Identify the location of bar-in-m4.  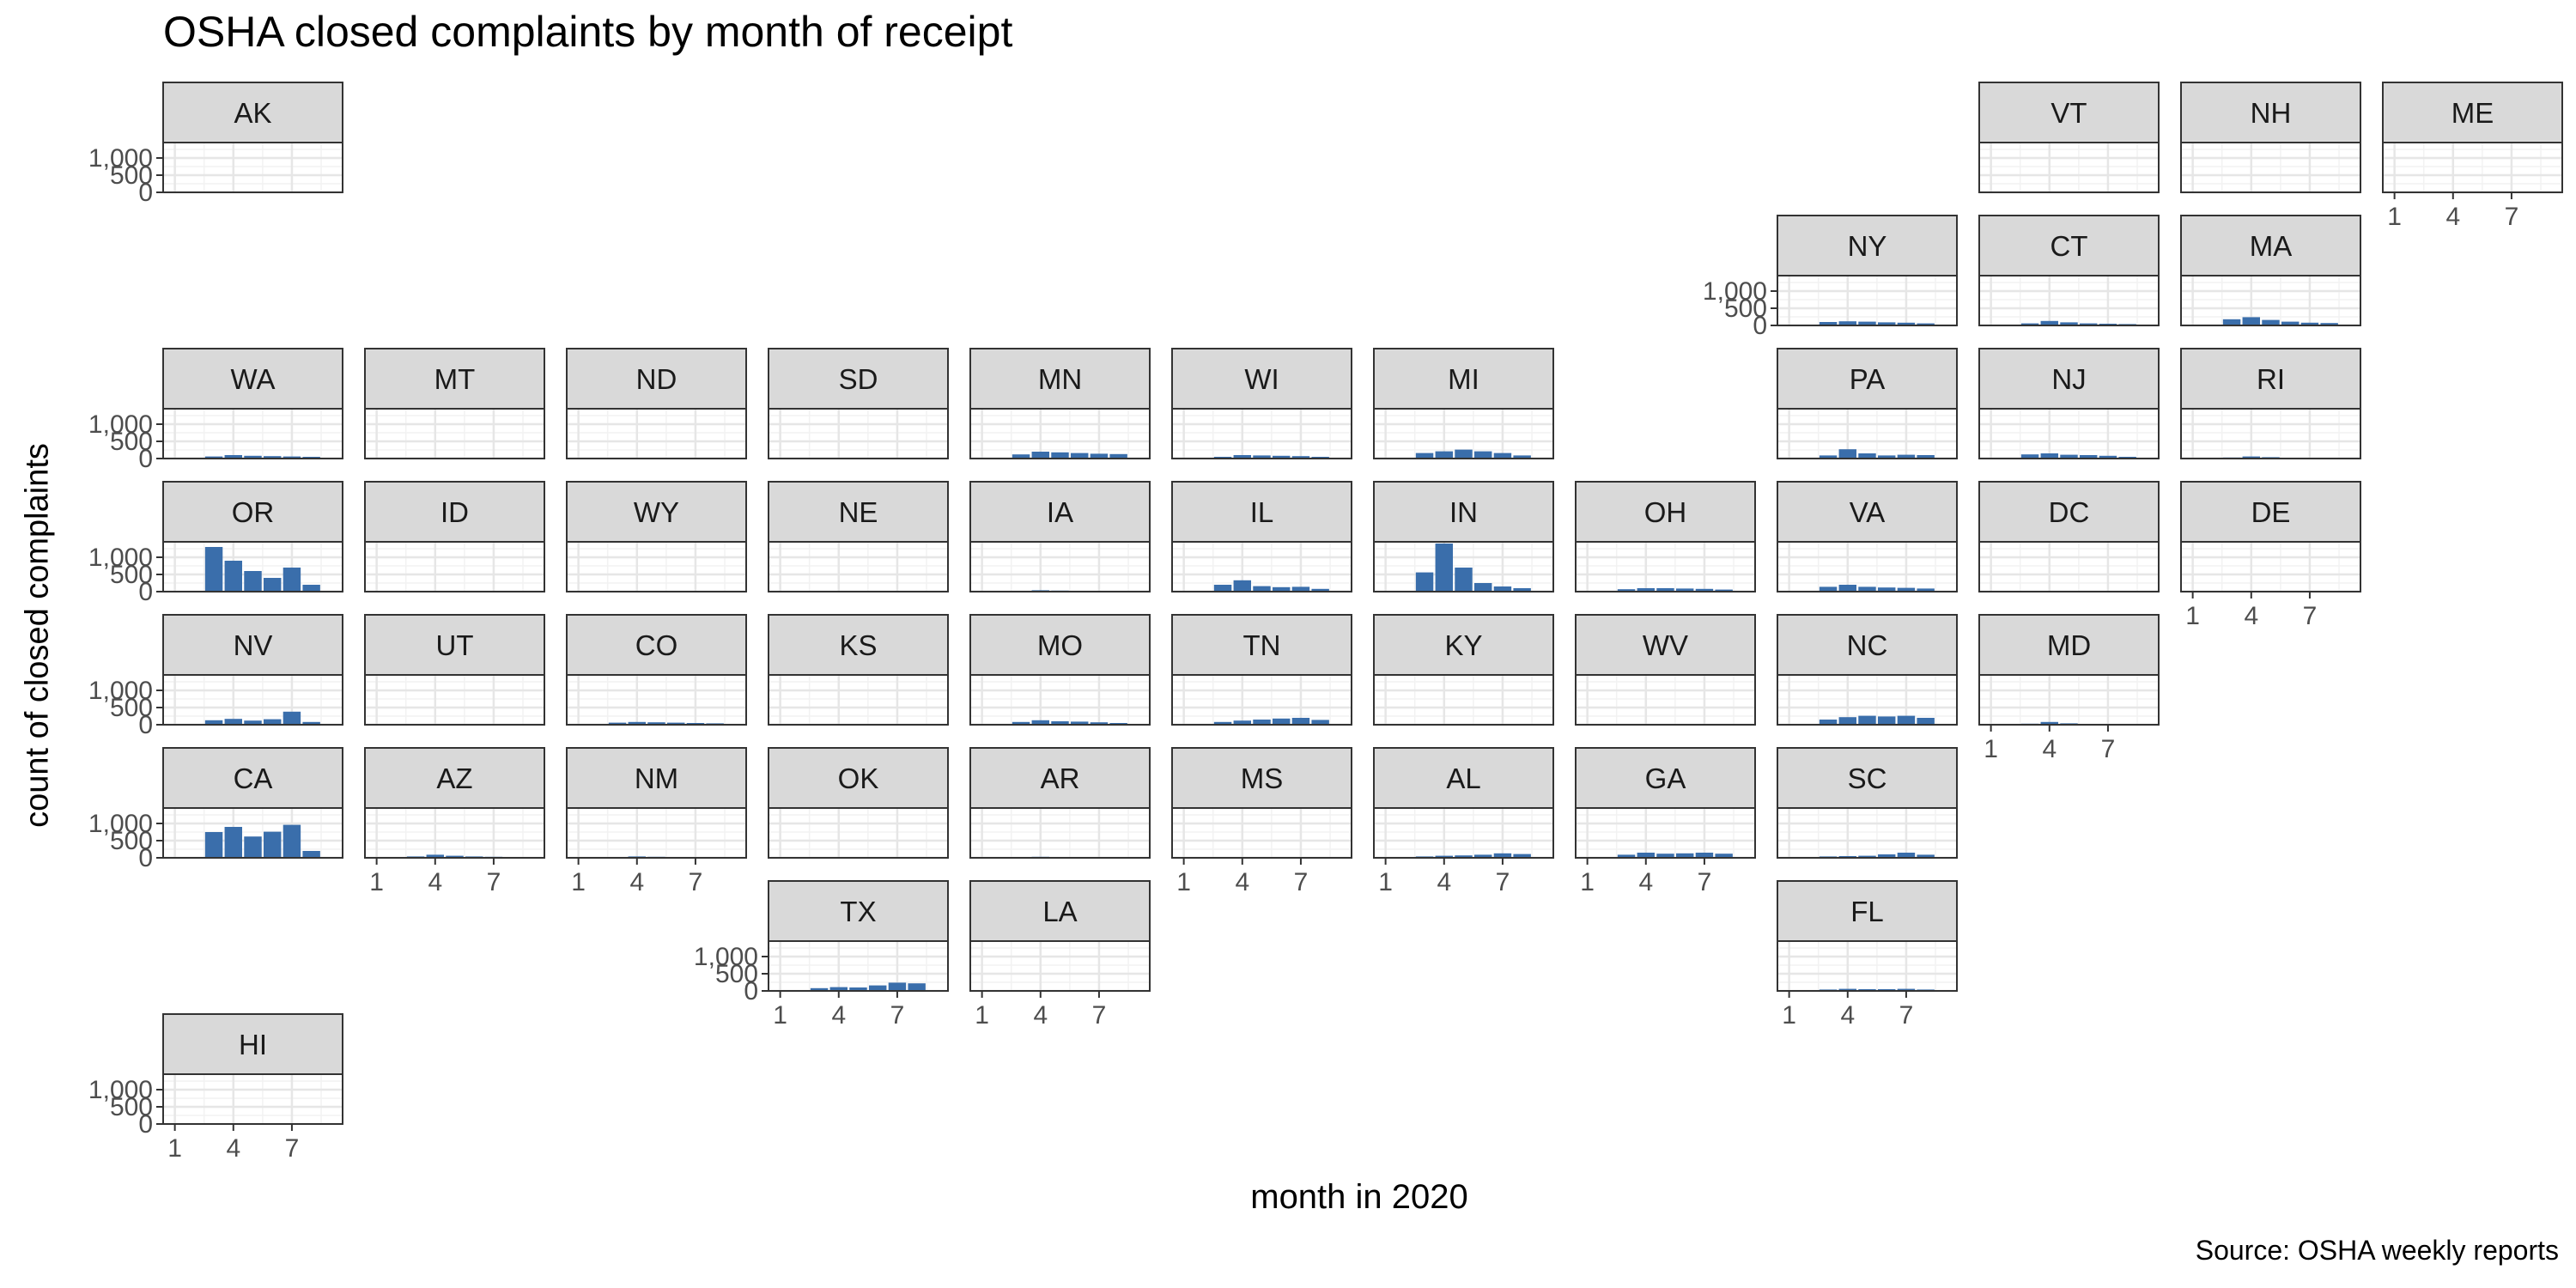
(1444, 568).